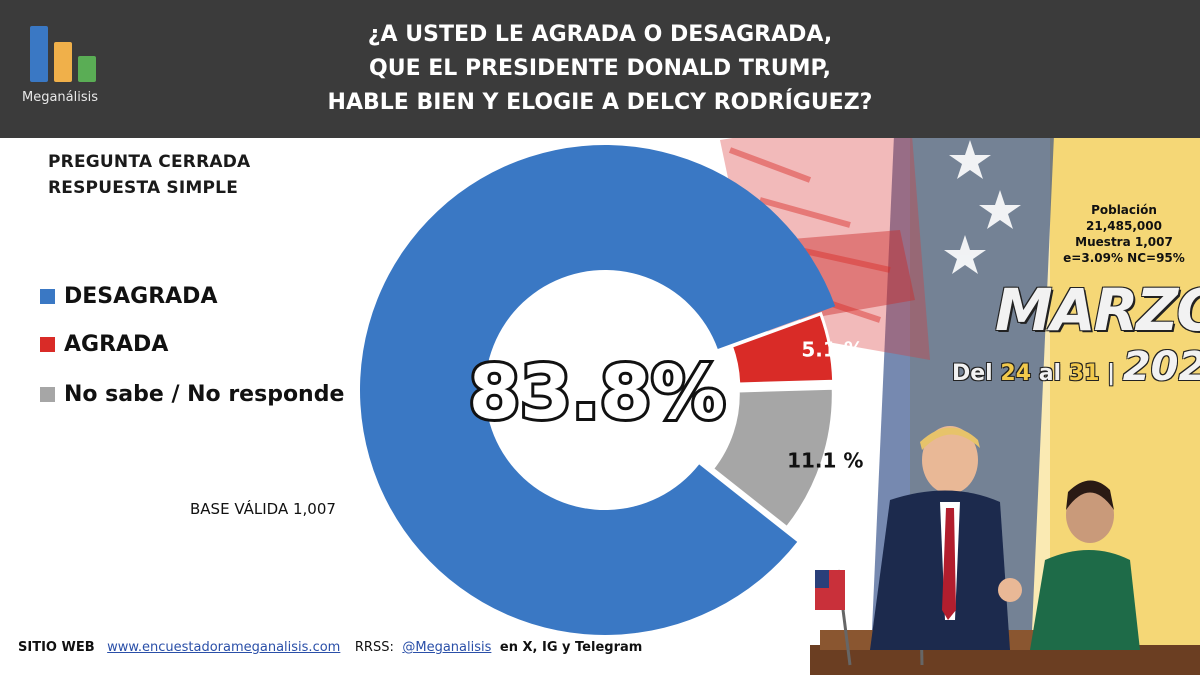 This screenshot has width=1200, height=675. I want to click on legend-label: No sabe / No responde, so click(204, 394).